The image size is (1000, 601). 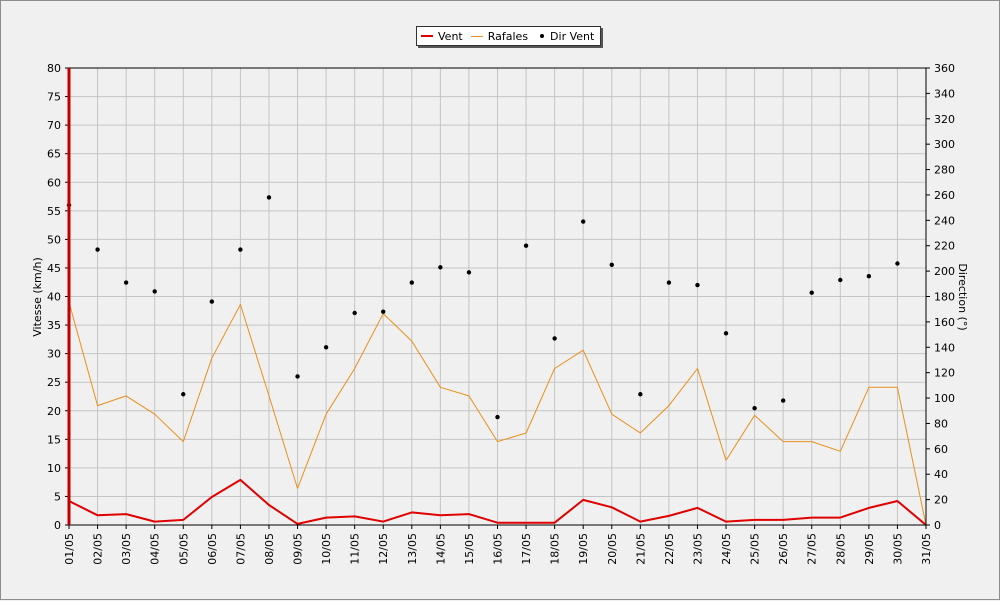 I want to click on y-tick-label: 70, so click(x=54, y=125).